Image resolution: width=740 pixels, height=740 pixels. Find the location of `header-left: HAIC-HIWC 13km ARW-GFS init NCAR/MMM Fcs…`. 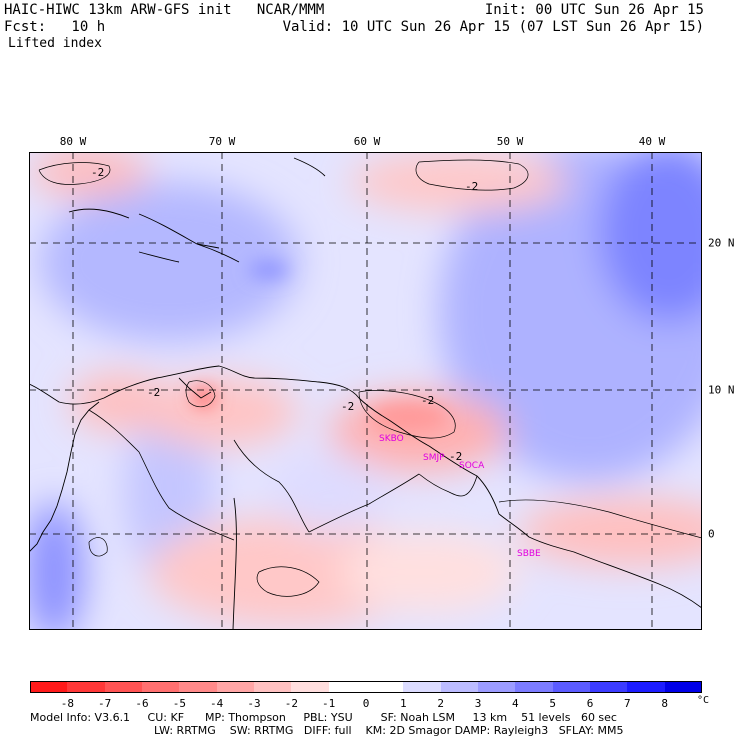

header-left: HAIC-HIWC 13km ARW-GFS init NCAR/MMM Fcs… is located at coordinates (164, 19).